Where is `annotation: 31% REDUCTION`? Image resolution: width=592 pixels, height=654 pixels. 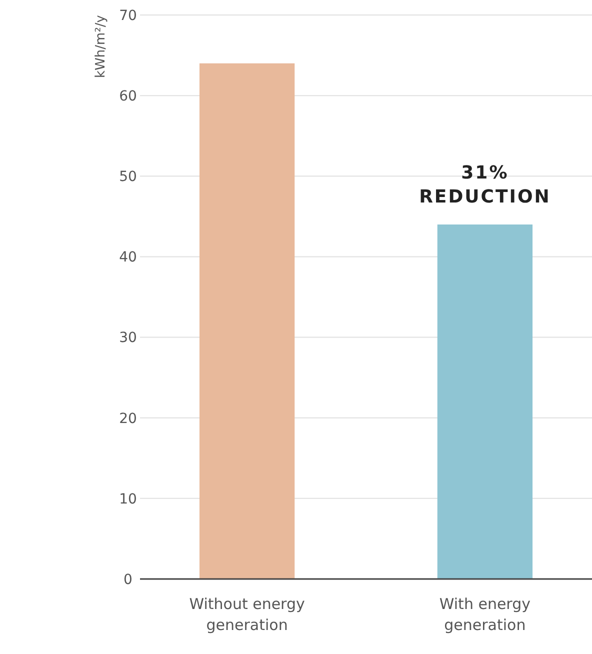
annotation: 31% REDUCTION is located at coordinates (485, 185).